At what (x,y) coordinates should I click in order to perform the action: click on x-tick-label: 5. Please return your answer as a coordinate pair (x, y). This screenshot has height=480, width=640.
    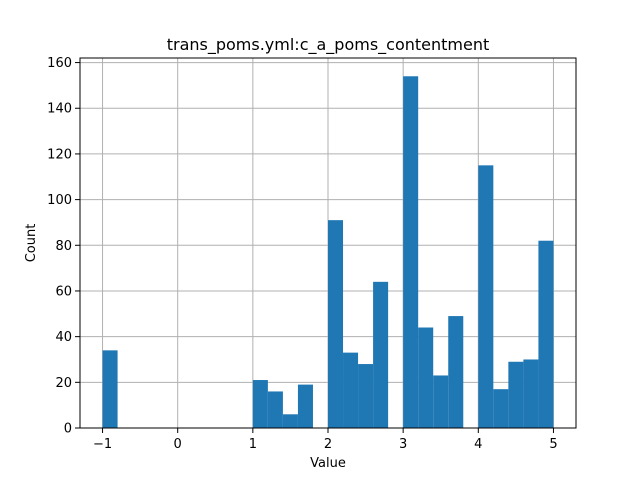
    Looking at the image, I should click on (553, 444).